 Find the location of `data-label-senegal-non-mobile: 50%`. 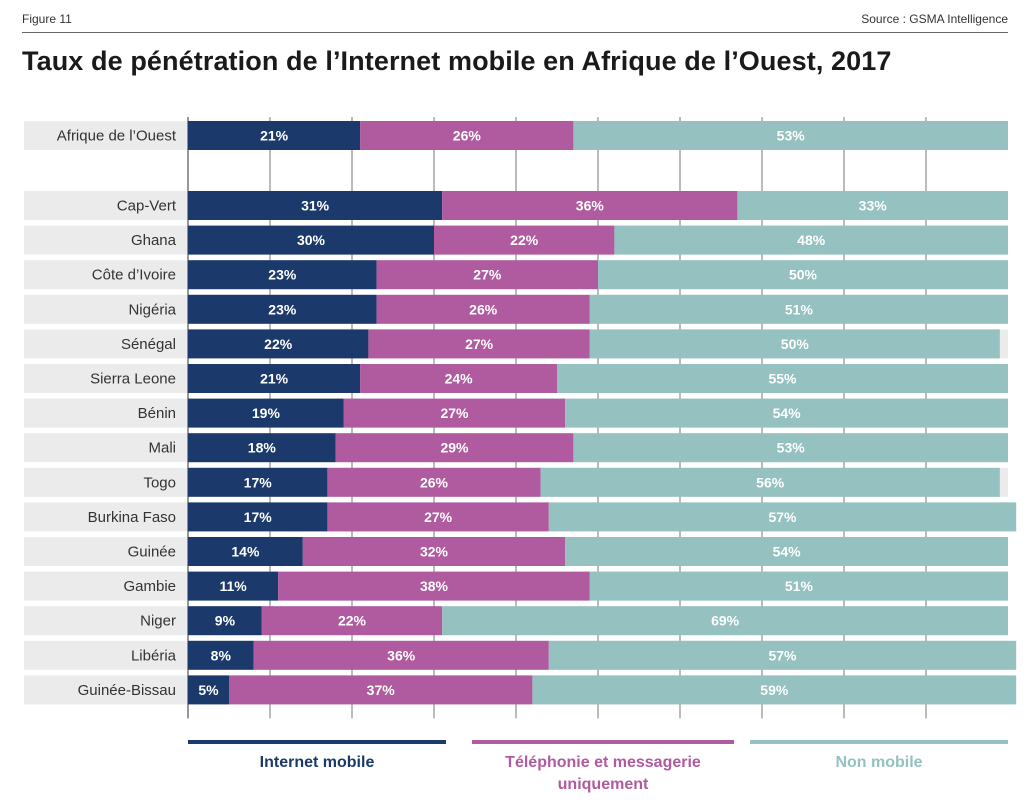

data-label-senegal-non-mobile: 50% is located at coordinates (795, 344).